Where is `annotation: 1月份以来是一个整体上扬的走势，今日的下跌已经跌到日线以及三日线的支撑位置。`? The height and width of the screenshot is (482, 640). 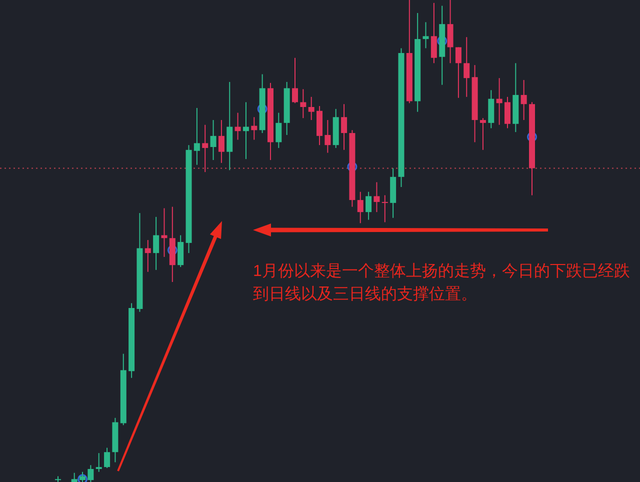
annotation: 1月份以来是一个整体上扬的走势，今日的下跌已经跌到日线以及三日线的支撑位置。 is located at coordinates (441, 282).